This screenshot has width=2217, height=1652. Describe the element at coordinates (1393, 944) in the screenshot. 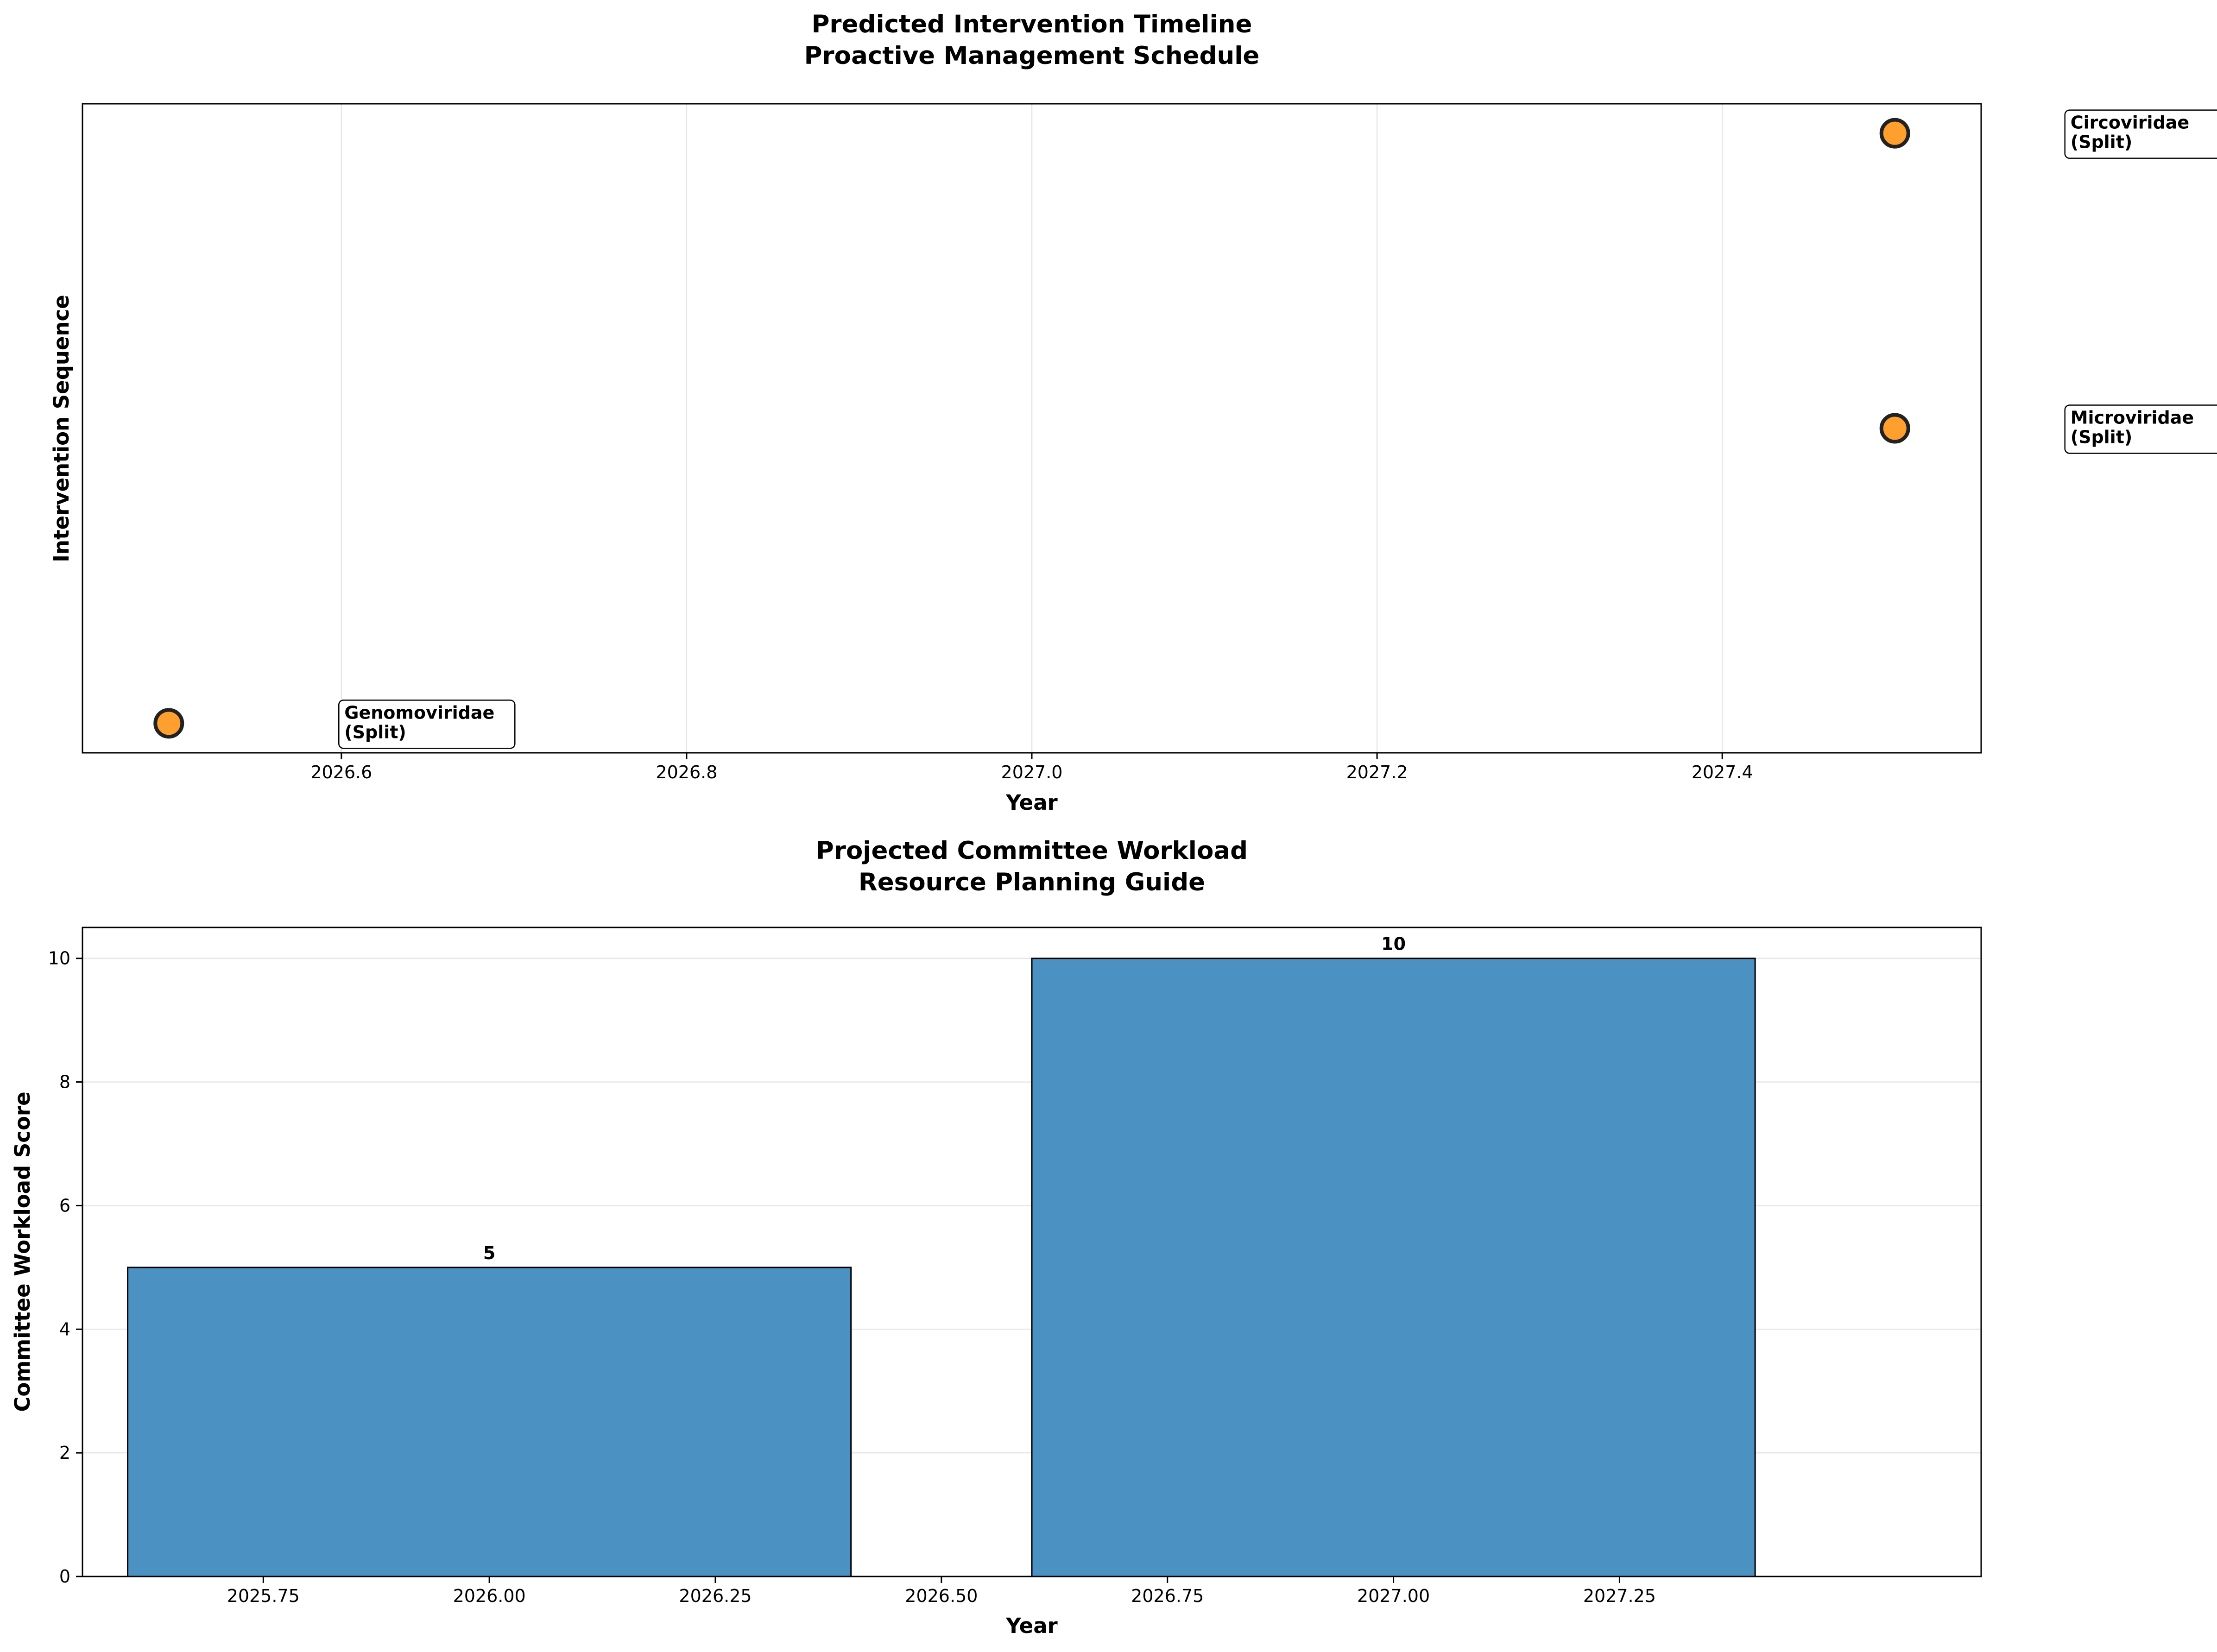

I see `workload-bar-label: 10` at that location.